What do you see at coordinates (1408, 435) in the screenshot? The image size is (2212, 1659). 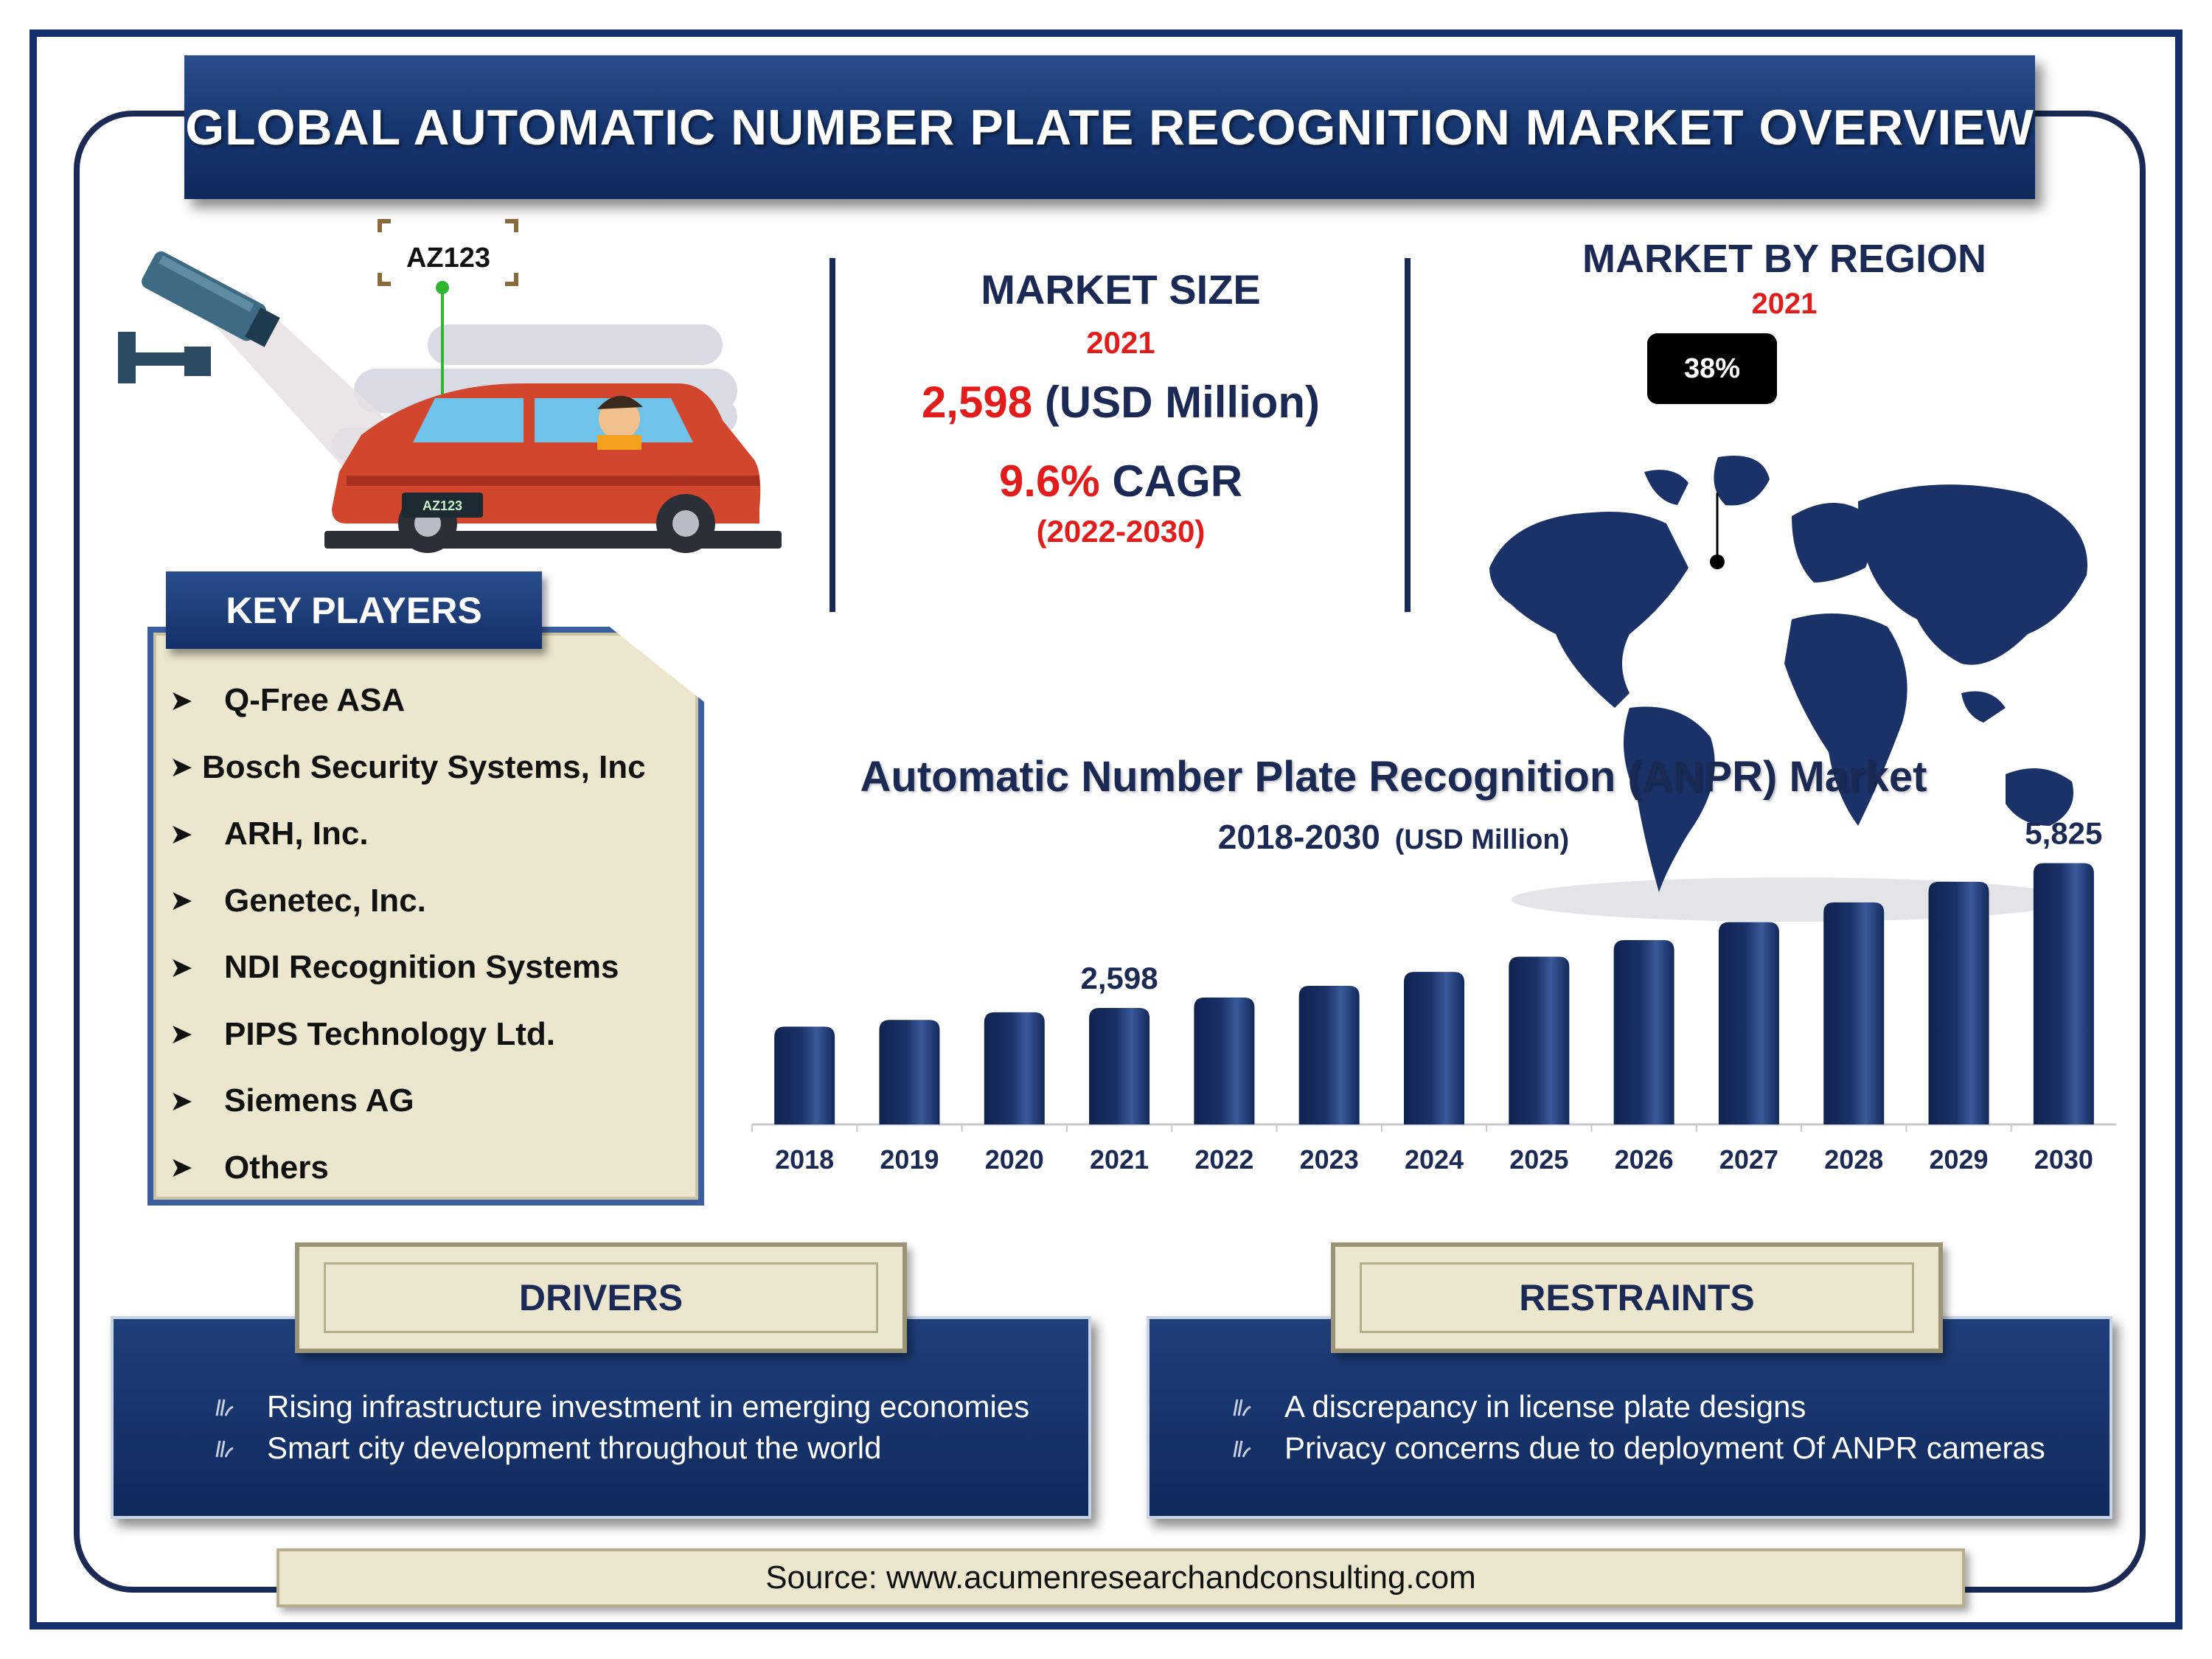 I see `divider-right` at bounding box center [1408, 435].